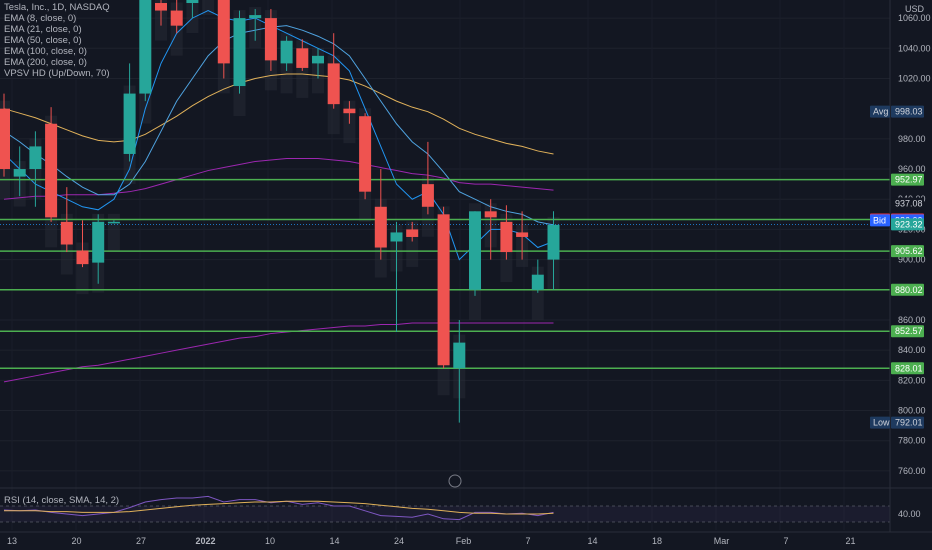 This screenshot has height=550, width=932. Describe the element at coordinates (278, 352) in the screenshot. I see `ema-200-line` at that location.